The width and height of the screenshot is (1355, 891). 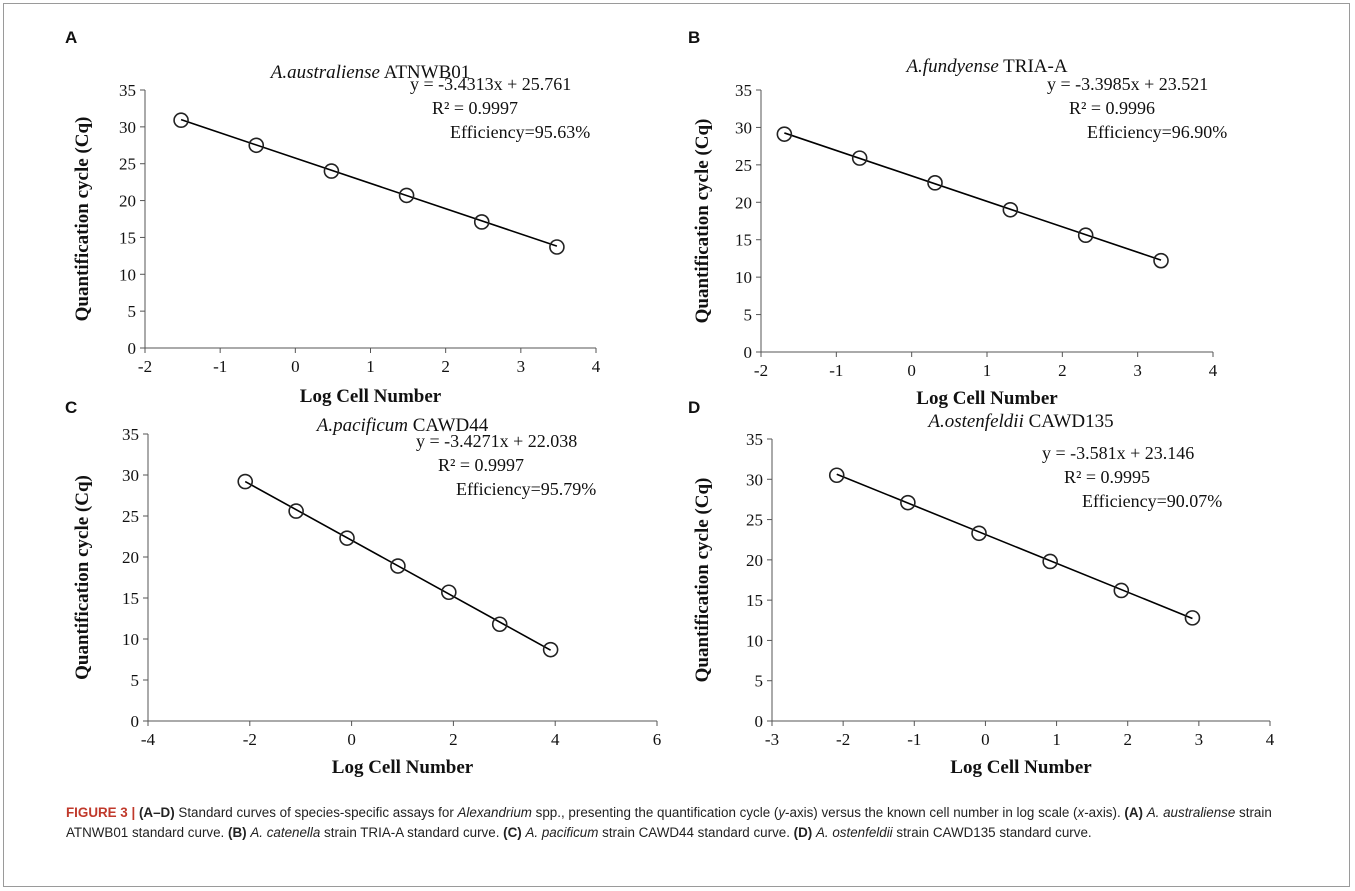 What do you see at coordinates (370, 72) in the screenshot?
I see `chart-title: A.australiense ATNWB01` at bounding box center [370, 72].